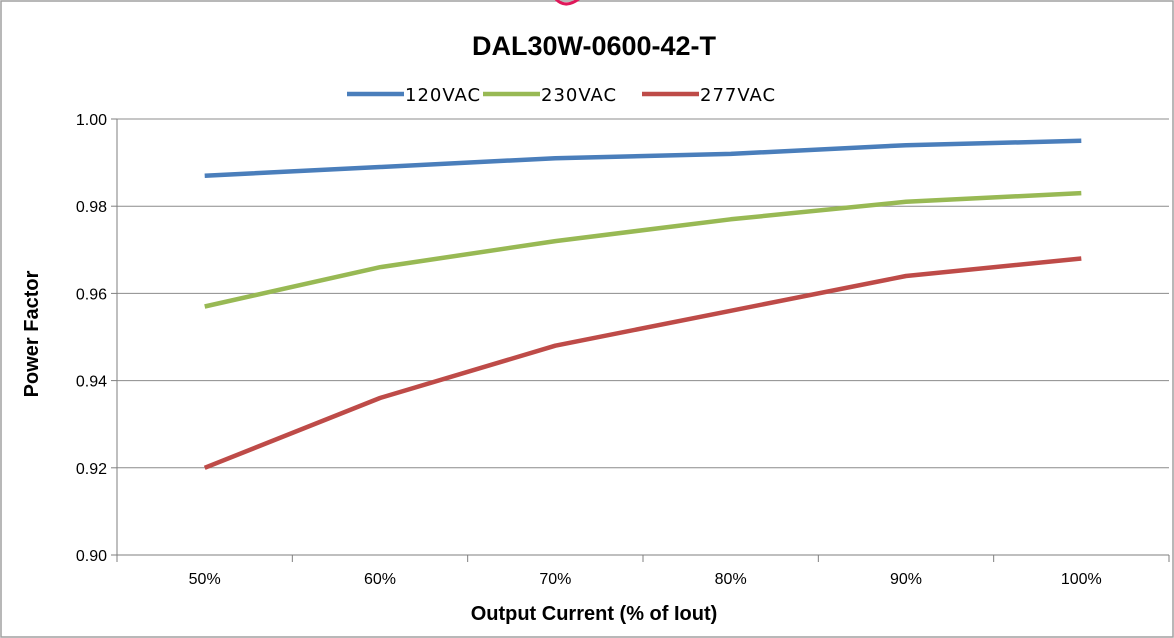 The height and width of the screenshot is (638, 1174). I want to click on x-tick-label: 60%, so click(380, 579).